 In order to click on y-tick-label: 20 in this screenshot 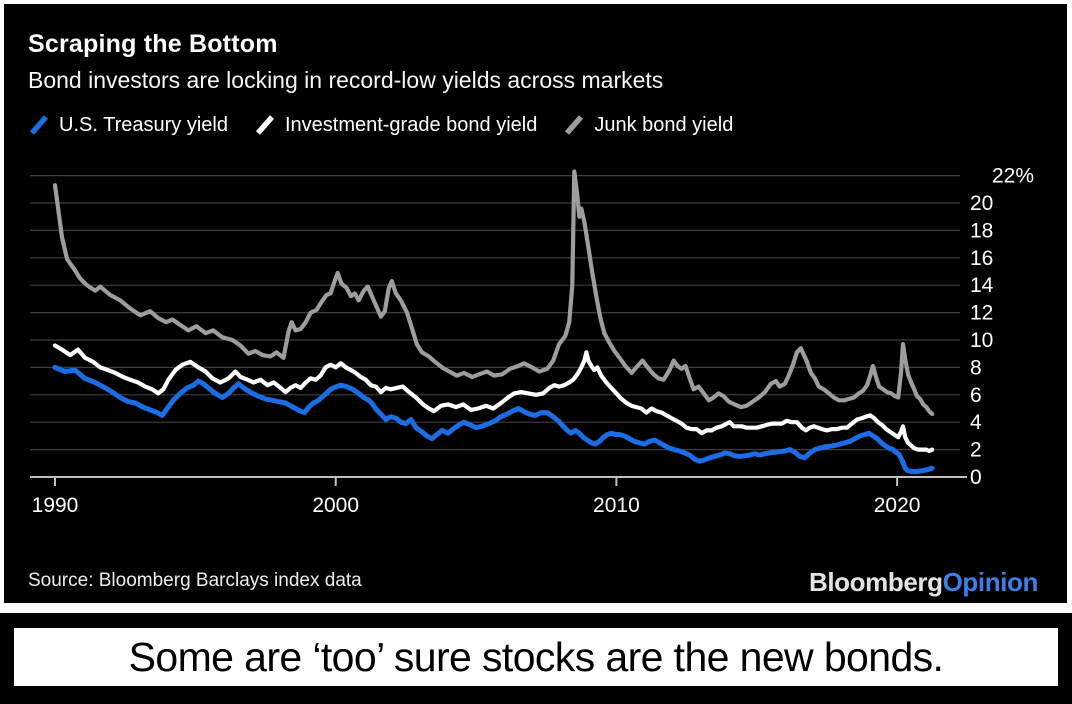, I will do `click(981, 203)`.